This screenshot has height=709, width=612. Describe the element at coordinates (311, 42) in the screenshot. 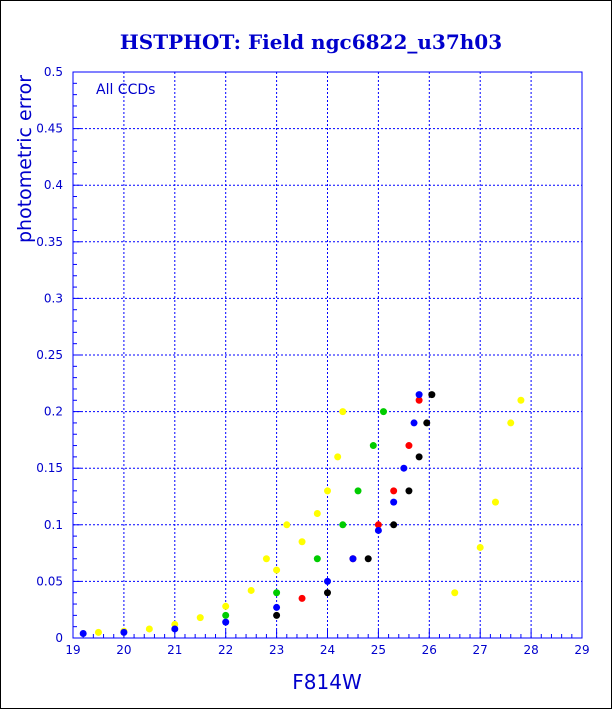

I see `chart-title: HSTPHOT: Field ngc6822_u37h03` at that location.